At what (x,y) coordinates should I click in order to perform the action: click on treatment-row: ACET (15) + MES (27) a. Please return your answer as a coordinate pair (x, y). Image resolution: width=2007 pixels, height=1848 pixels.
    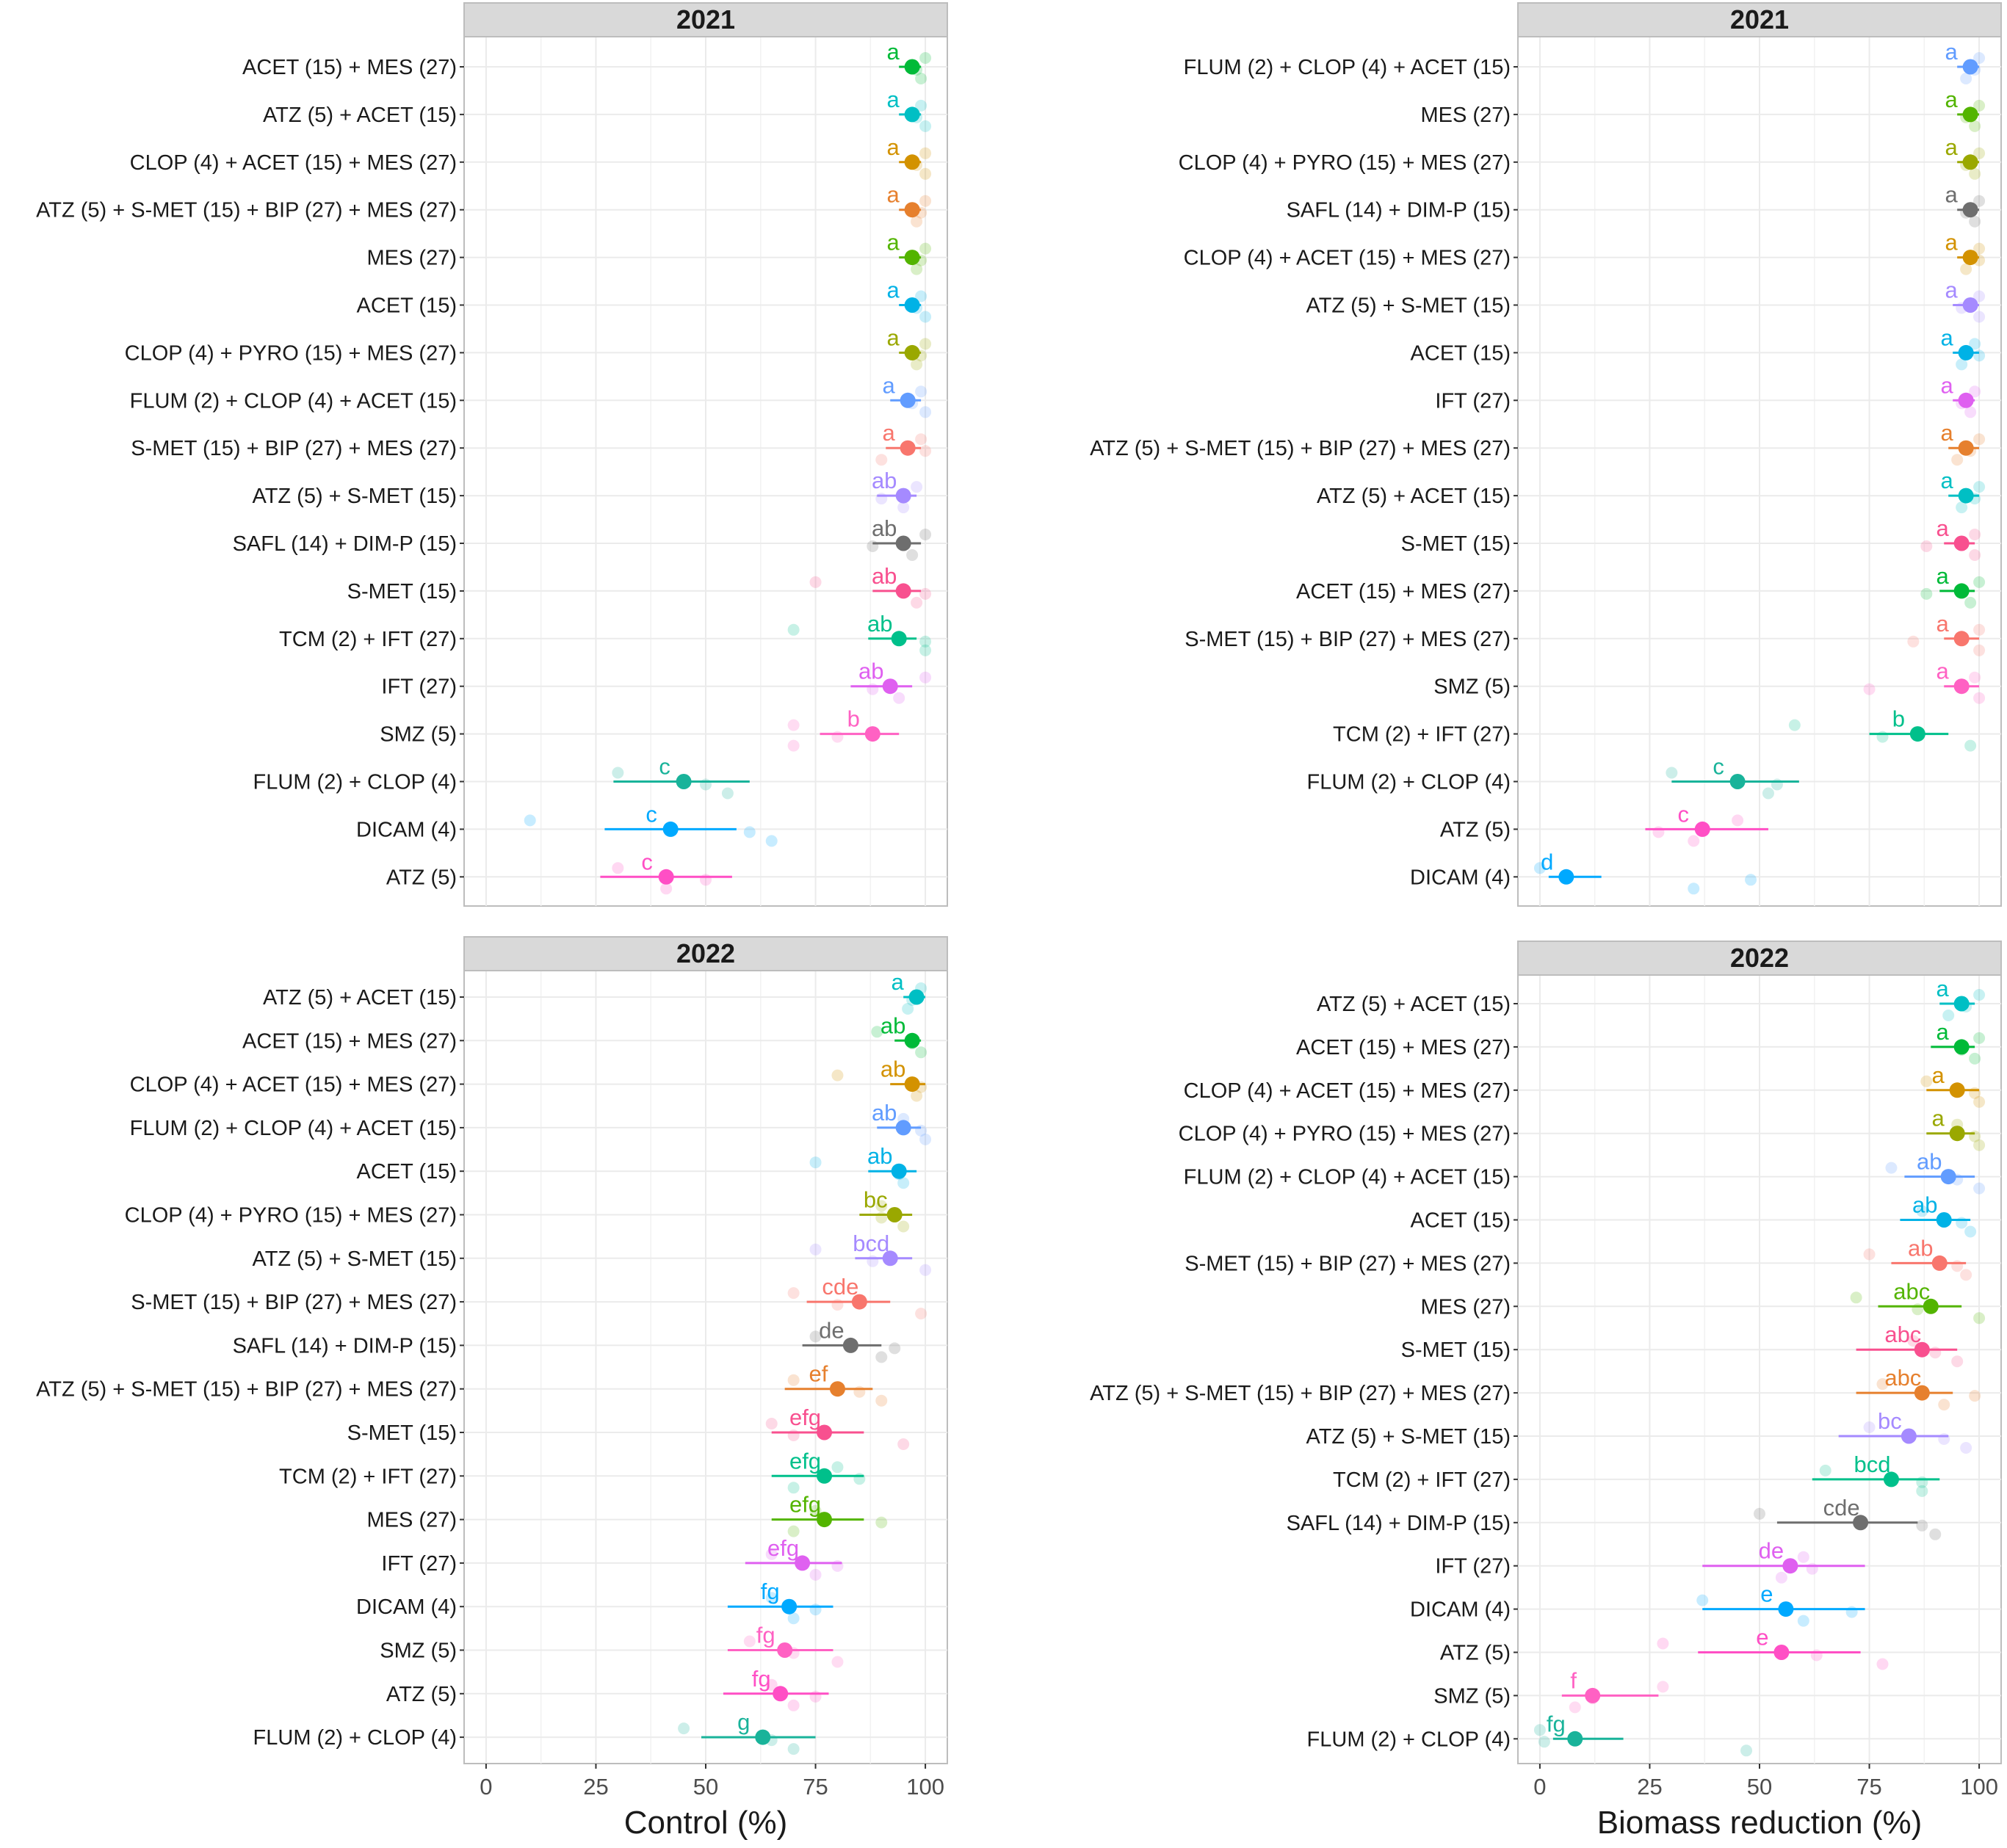
    Looking at the image, I should click on (587, 62).